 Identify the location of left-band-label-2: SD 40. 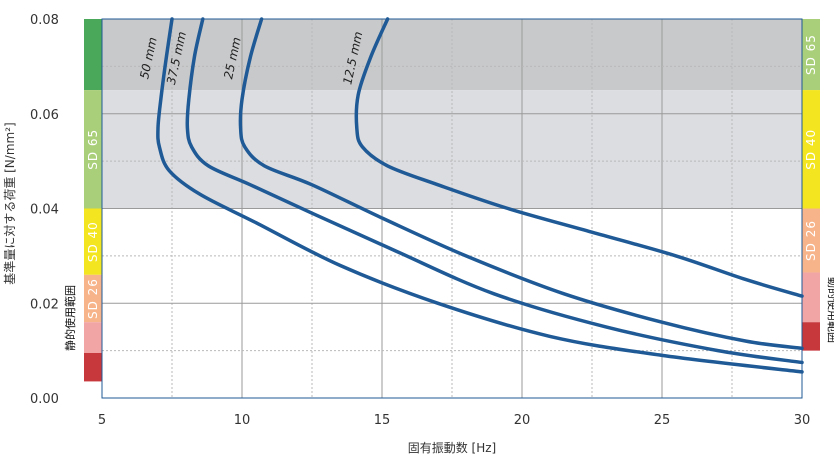
(93, 241).